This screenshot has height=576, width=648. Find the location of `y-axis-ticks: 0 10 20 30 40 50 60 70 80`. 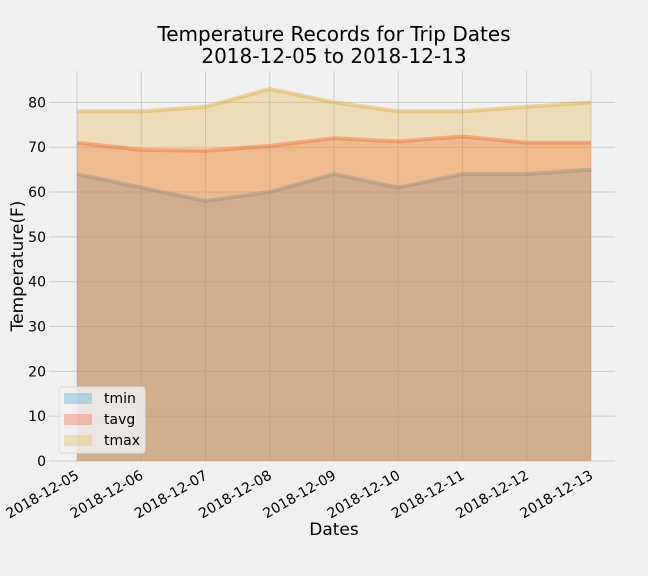

y-axis-ticks: 0 10 20 30 40 50 60 70 80 is located at coordinates (37, 282).